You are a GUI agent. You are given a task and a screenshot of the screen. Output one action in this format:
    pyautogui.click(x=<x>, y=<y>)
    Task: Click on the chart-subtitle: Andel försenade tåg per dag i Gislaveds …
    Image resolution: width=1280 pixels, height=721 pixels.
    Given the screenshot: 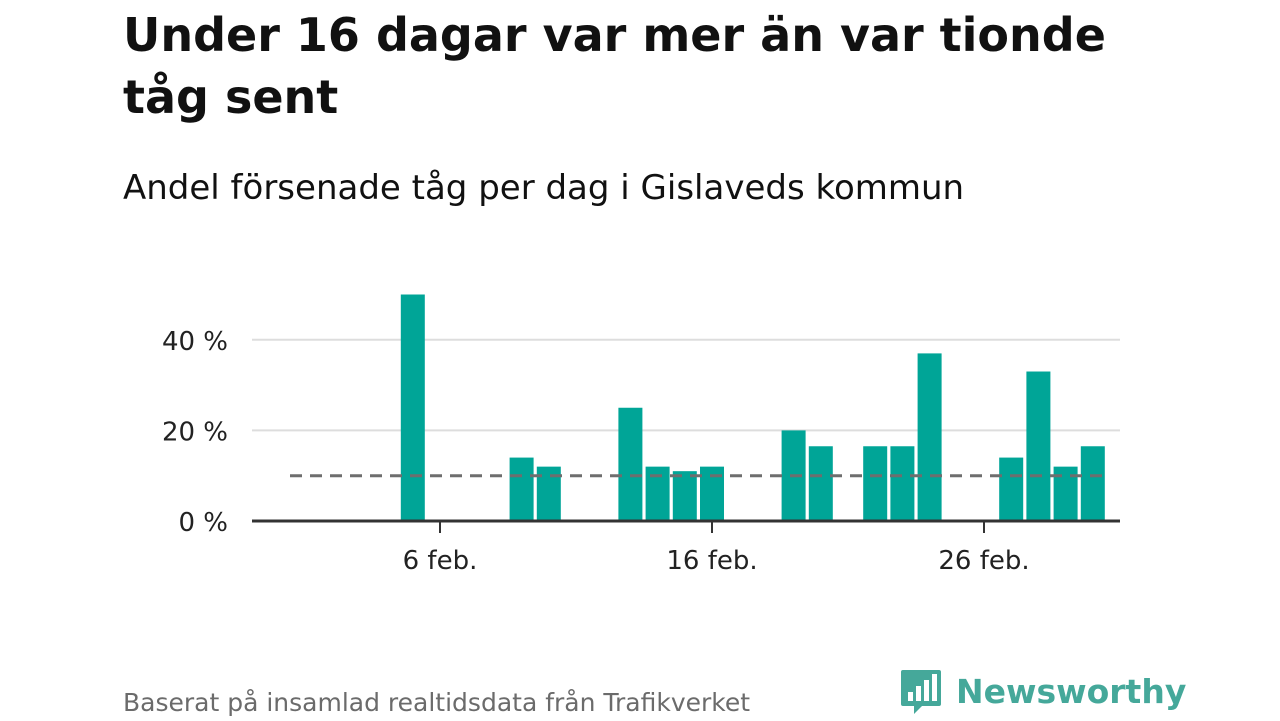 What is the action you would take?
    pyautogui.click(x=544, y=188)
    